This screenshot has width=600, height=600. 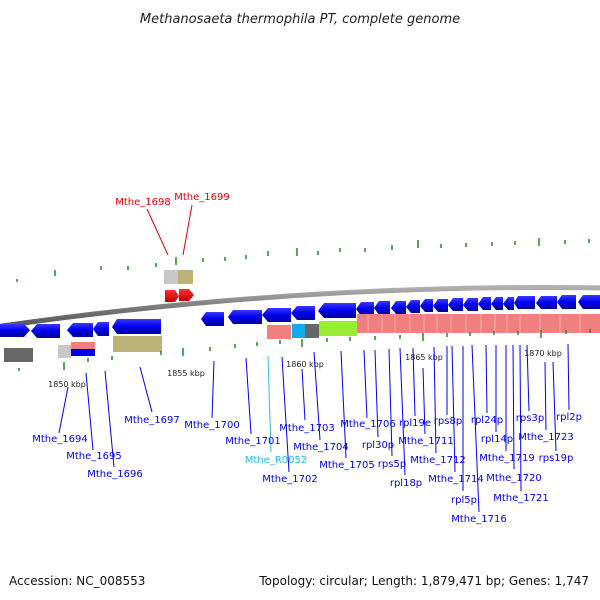 I want to click on gene-label-rps8p: rps8p, so click(x=448, y=421).